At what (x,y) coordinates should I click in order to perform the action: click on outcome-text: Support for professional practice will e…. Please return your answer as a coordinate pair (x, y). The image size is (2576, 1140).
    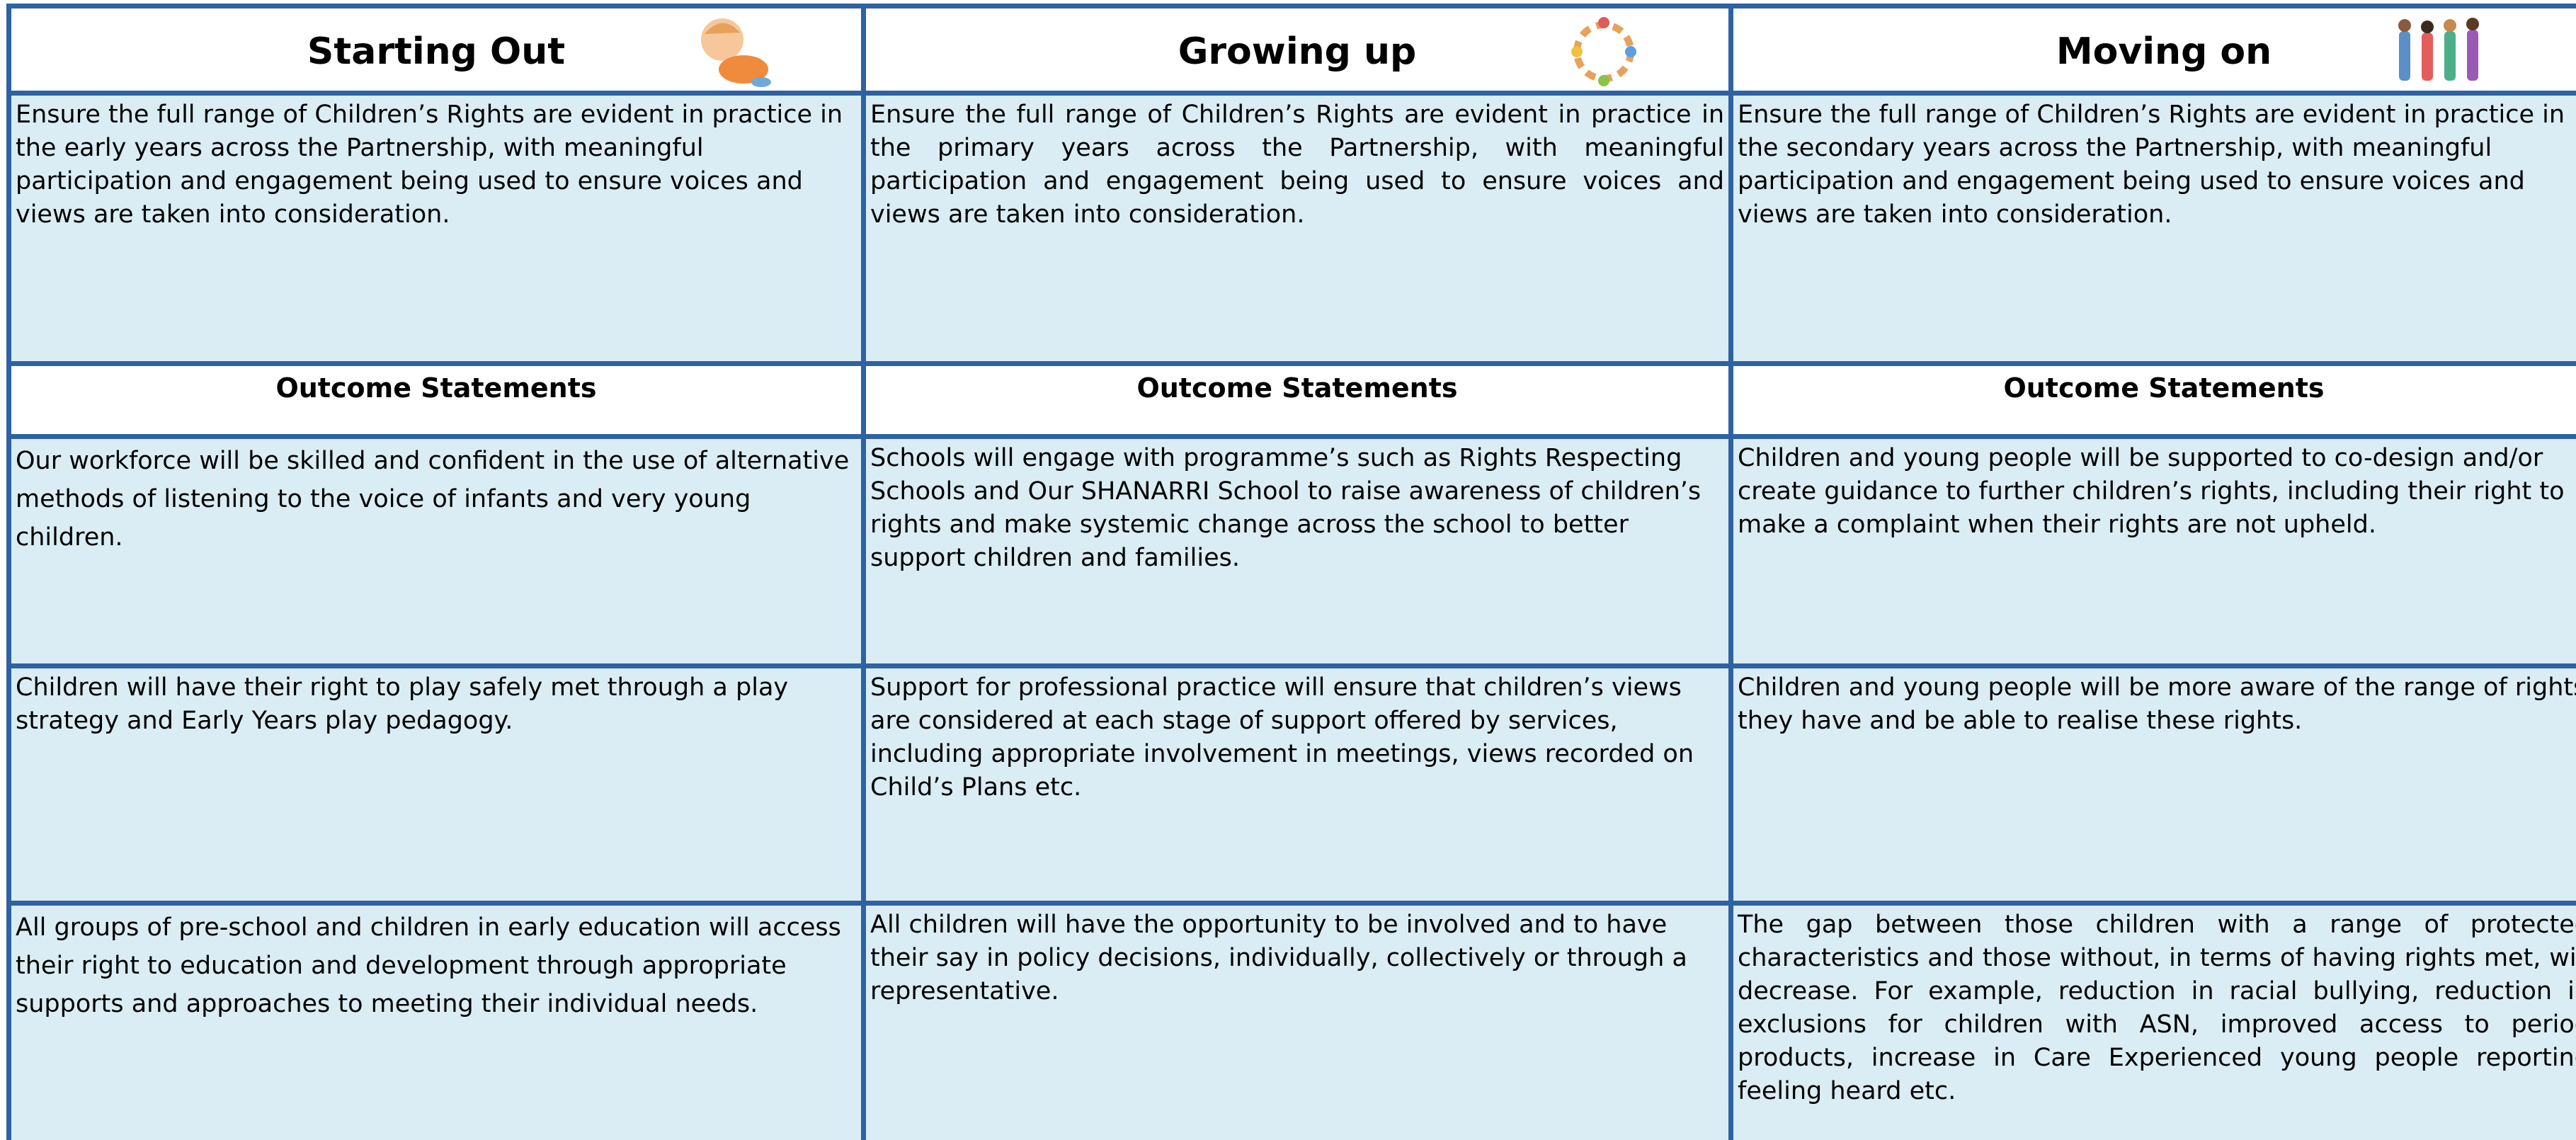
    Looking at the image, I should click on (1282, 737).